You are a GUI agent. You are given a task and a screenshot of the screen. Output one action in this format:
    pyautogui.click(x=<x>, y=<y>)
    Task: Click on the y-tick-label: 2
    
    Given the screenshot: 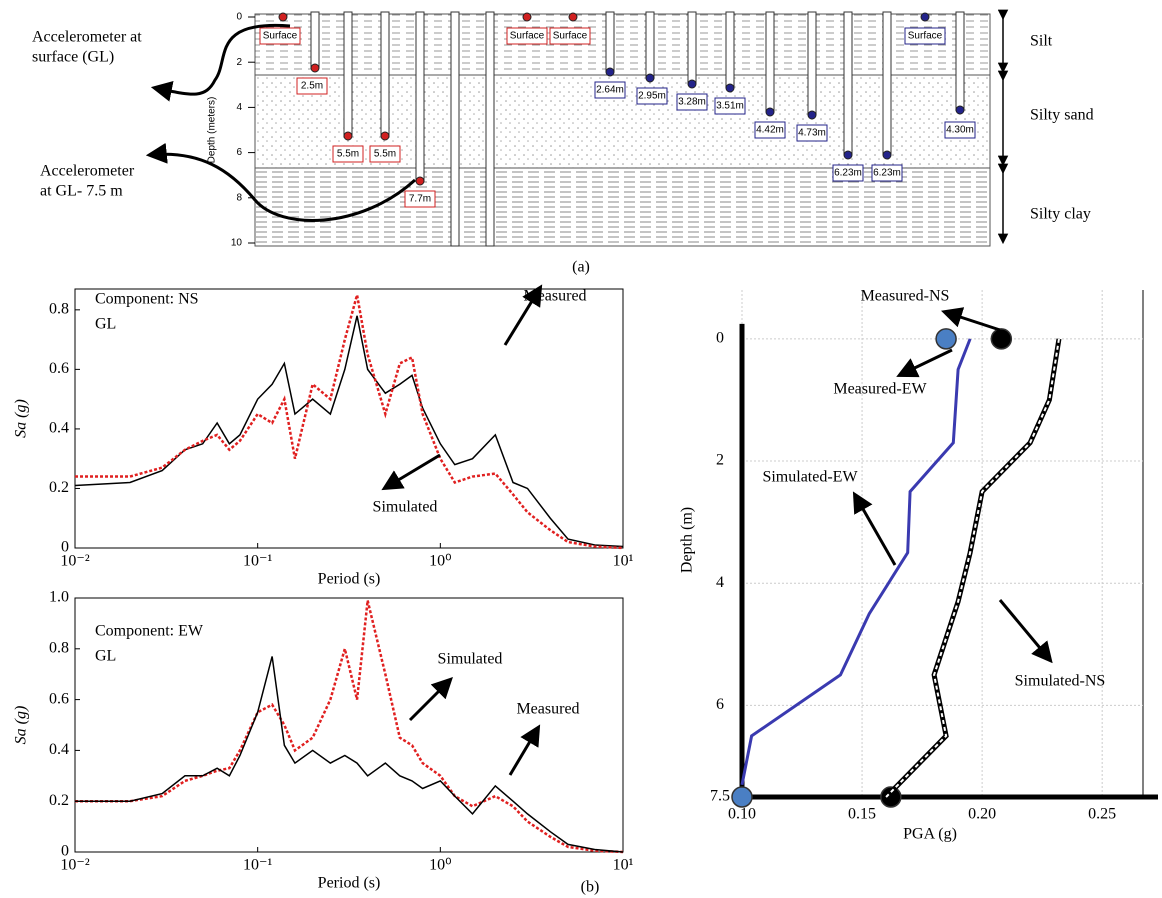 What is the action you would take?
    pyautogui.click(x=720, y=460)
    